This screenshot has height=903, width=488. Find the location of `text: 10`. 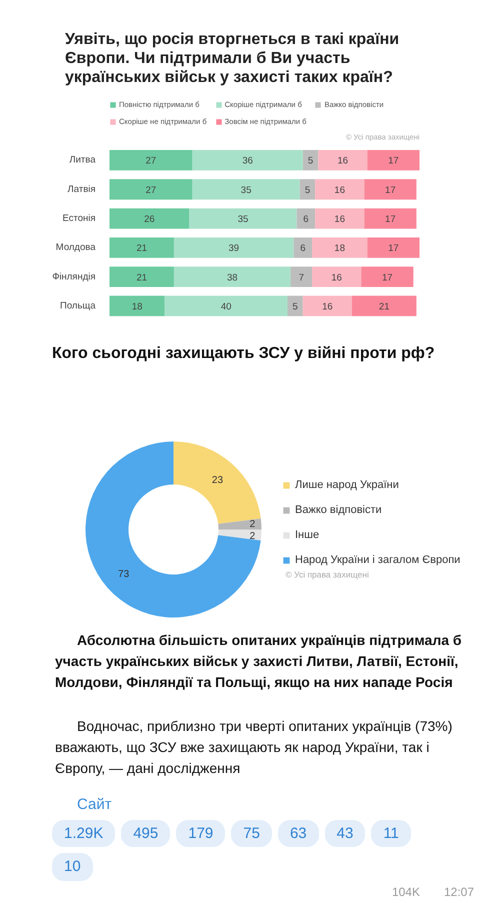

text: 10 is located at coordinates (72, 867).